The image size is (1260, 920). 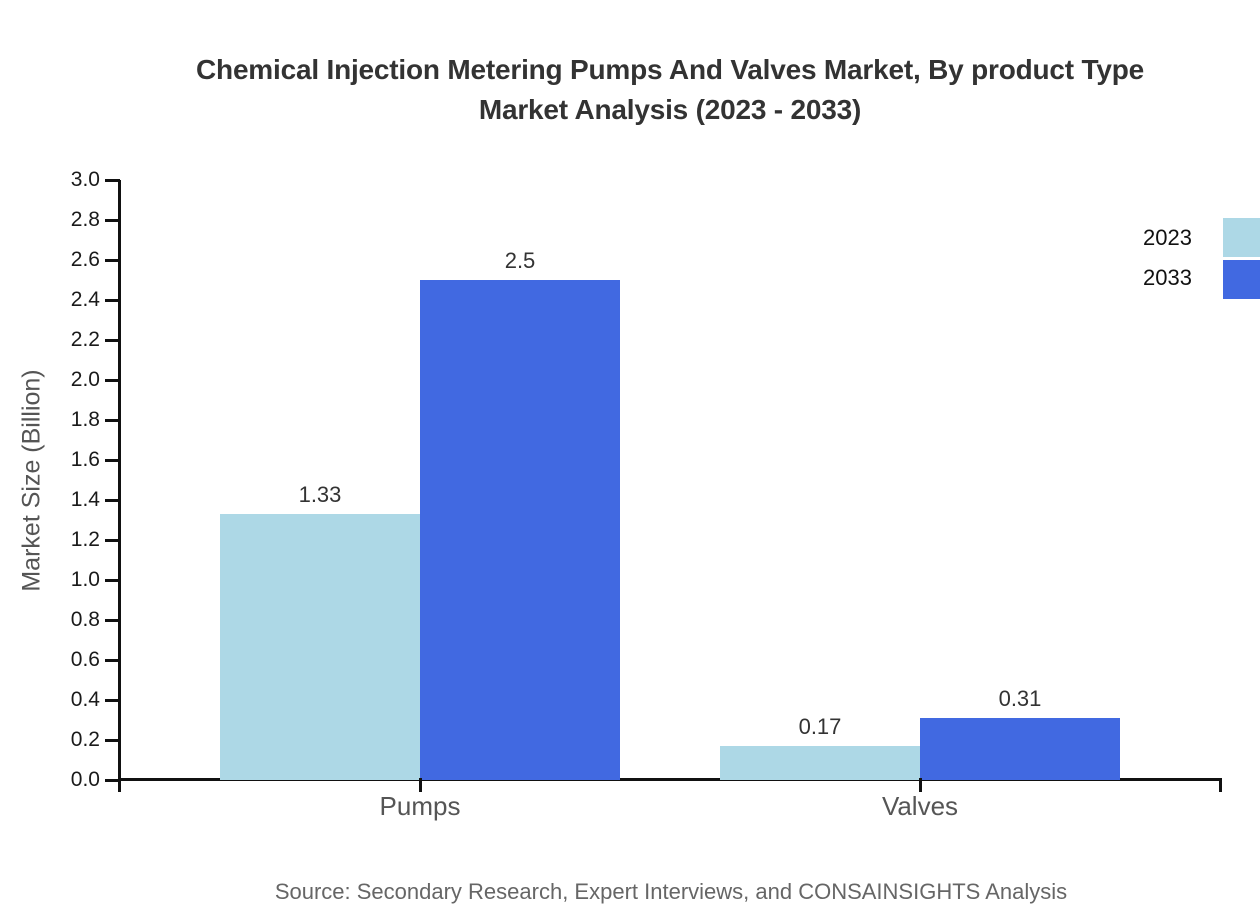 What do you see at coordinates (85, 299) in the screenshot?
I see `y-tick-label: 2.4` at bounding box center [85, 299].